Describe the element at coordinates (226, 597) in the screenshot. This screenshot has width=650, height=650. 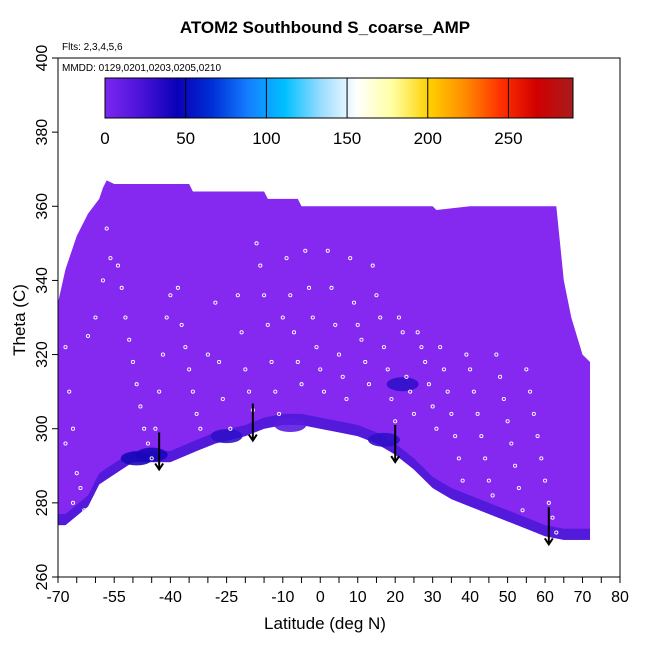
I see `x-tick-label: -25` at that location.